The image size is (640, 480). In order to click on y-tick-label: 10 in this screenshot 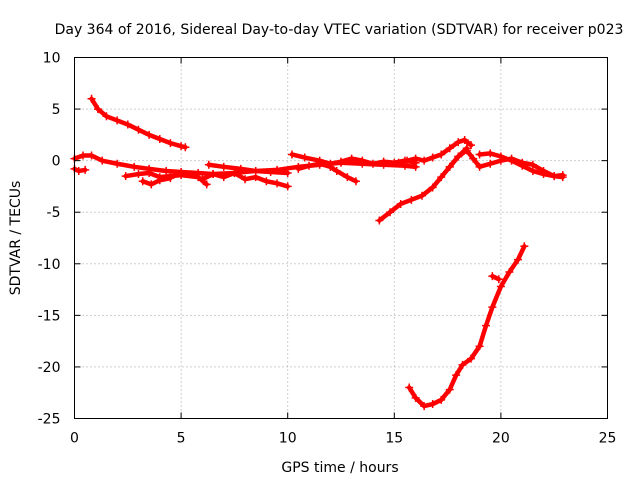, I will do `click(52, 59)`.